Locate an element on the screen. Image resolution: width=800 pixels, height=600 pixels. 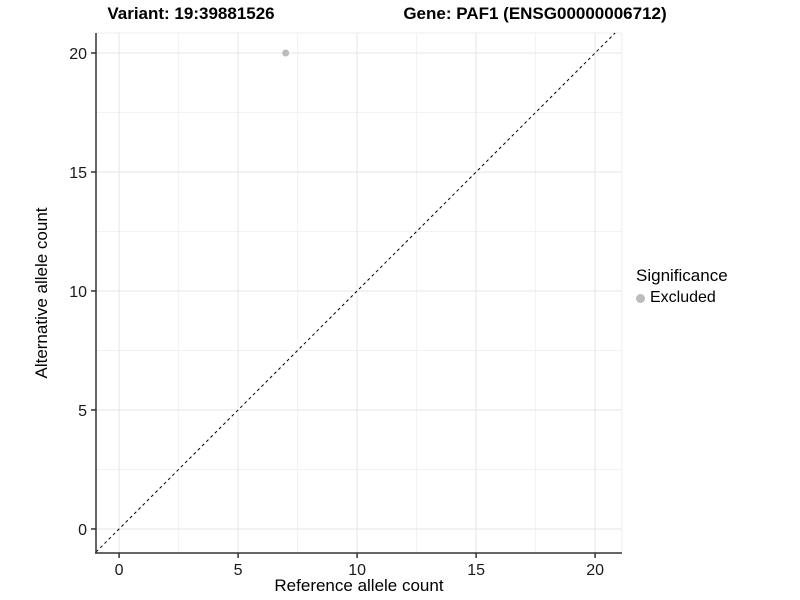
plot-title-variant: Variant: 19:39881526 is located at coordinates (191, 13).